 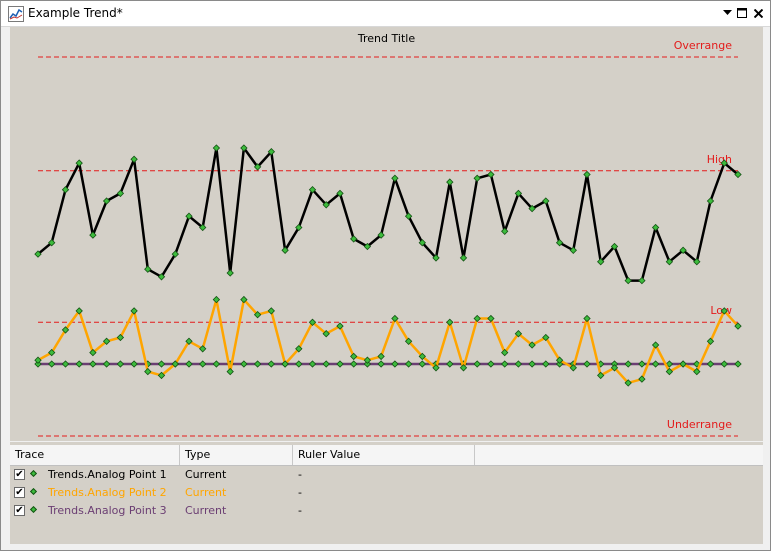 I want to click on trace-name: Trends.Analog Point 1, so click(x=107, y=474).